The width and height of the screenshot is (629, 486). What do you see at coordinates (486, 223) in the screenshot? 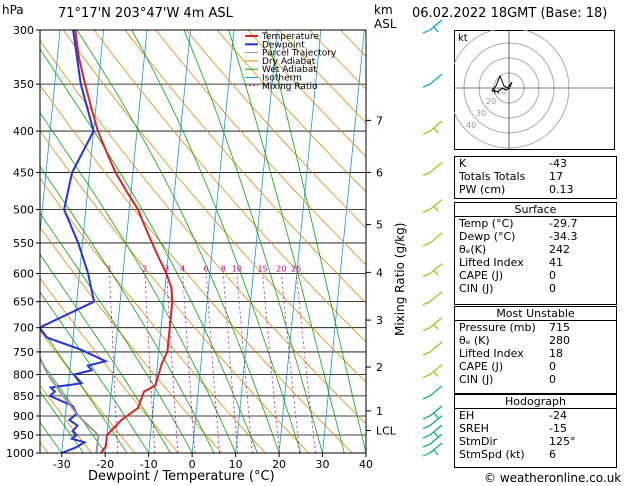
I see `surface-temp-label: Temp (°C)` at bounding box center [486, 223].